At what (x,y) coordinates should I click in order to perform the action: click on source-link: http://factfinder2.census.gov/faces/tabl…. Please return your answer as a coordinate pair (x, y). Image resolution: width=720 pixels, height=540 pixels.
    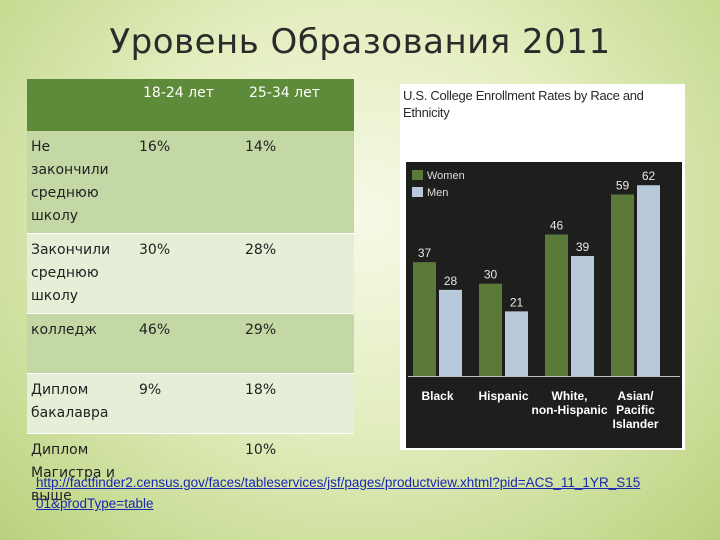
    Looking at the image, I should click on (338, 493).